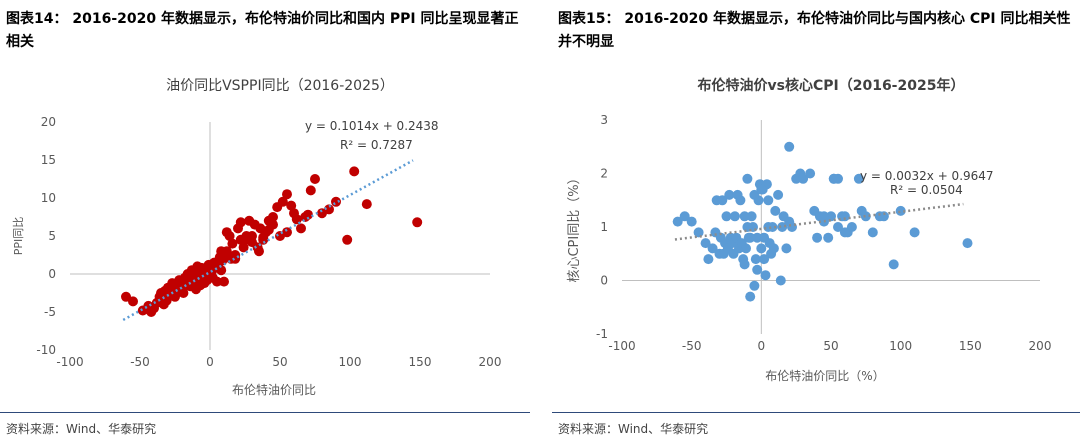  I want to click on chart-title: 布伦特油价vs核心CPI（2016-2025年）, so click(831, 85).